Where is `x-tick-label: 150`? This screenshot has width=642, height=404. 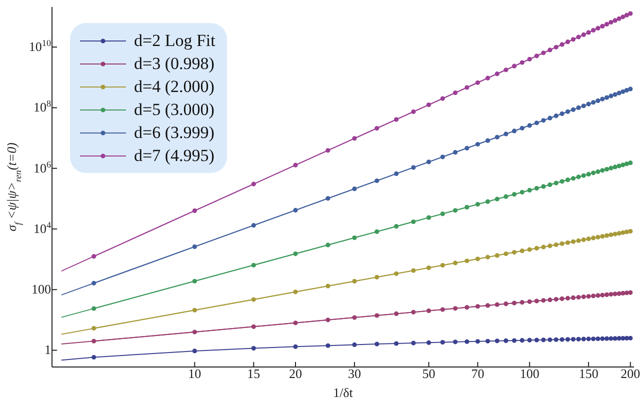 x-tick-label: 150 is located at coordinates (588, 373).